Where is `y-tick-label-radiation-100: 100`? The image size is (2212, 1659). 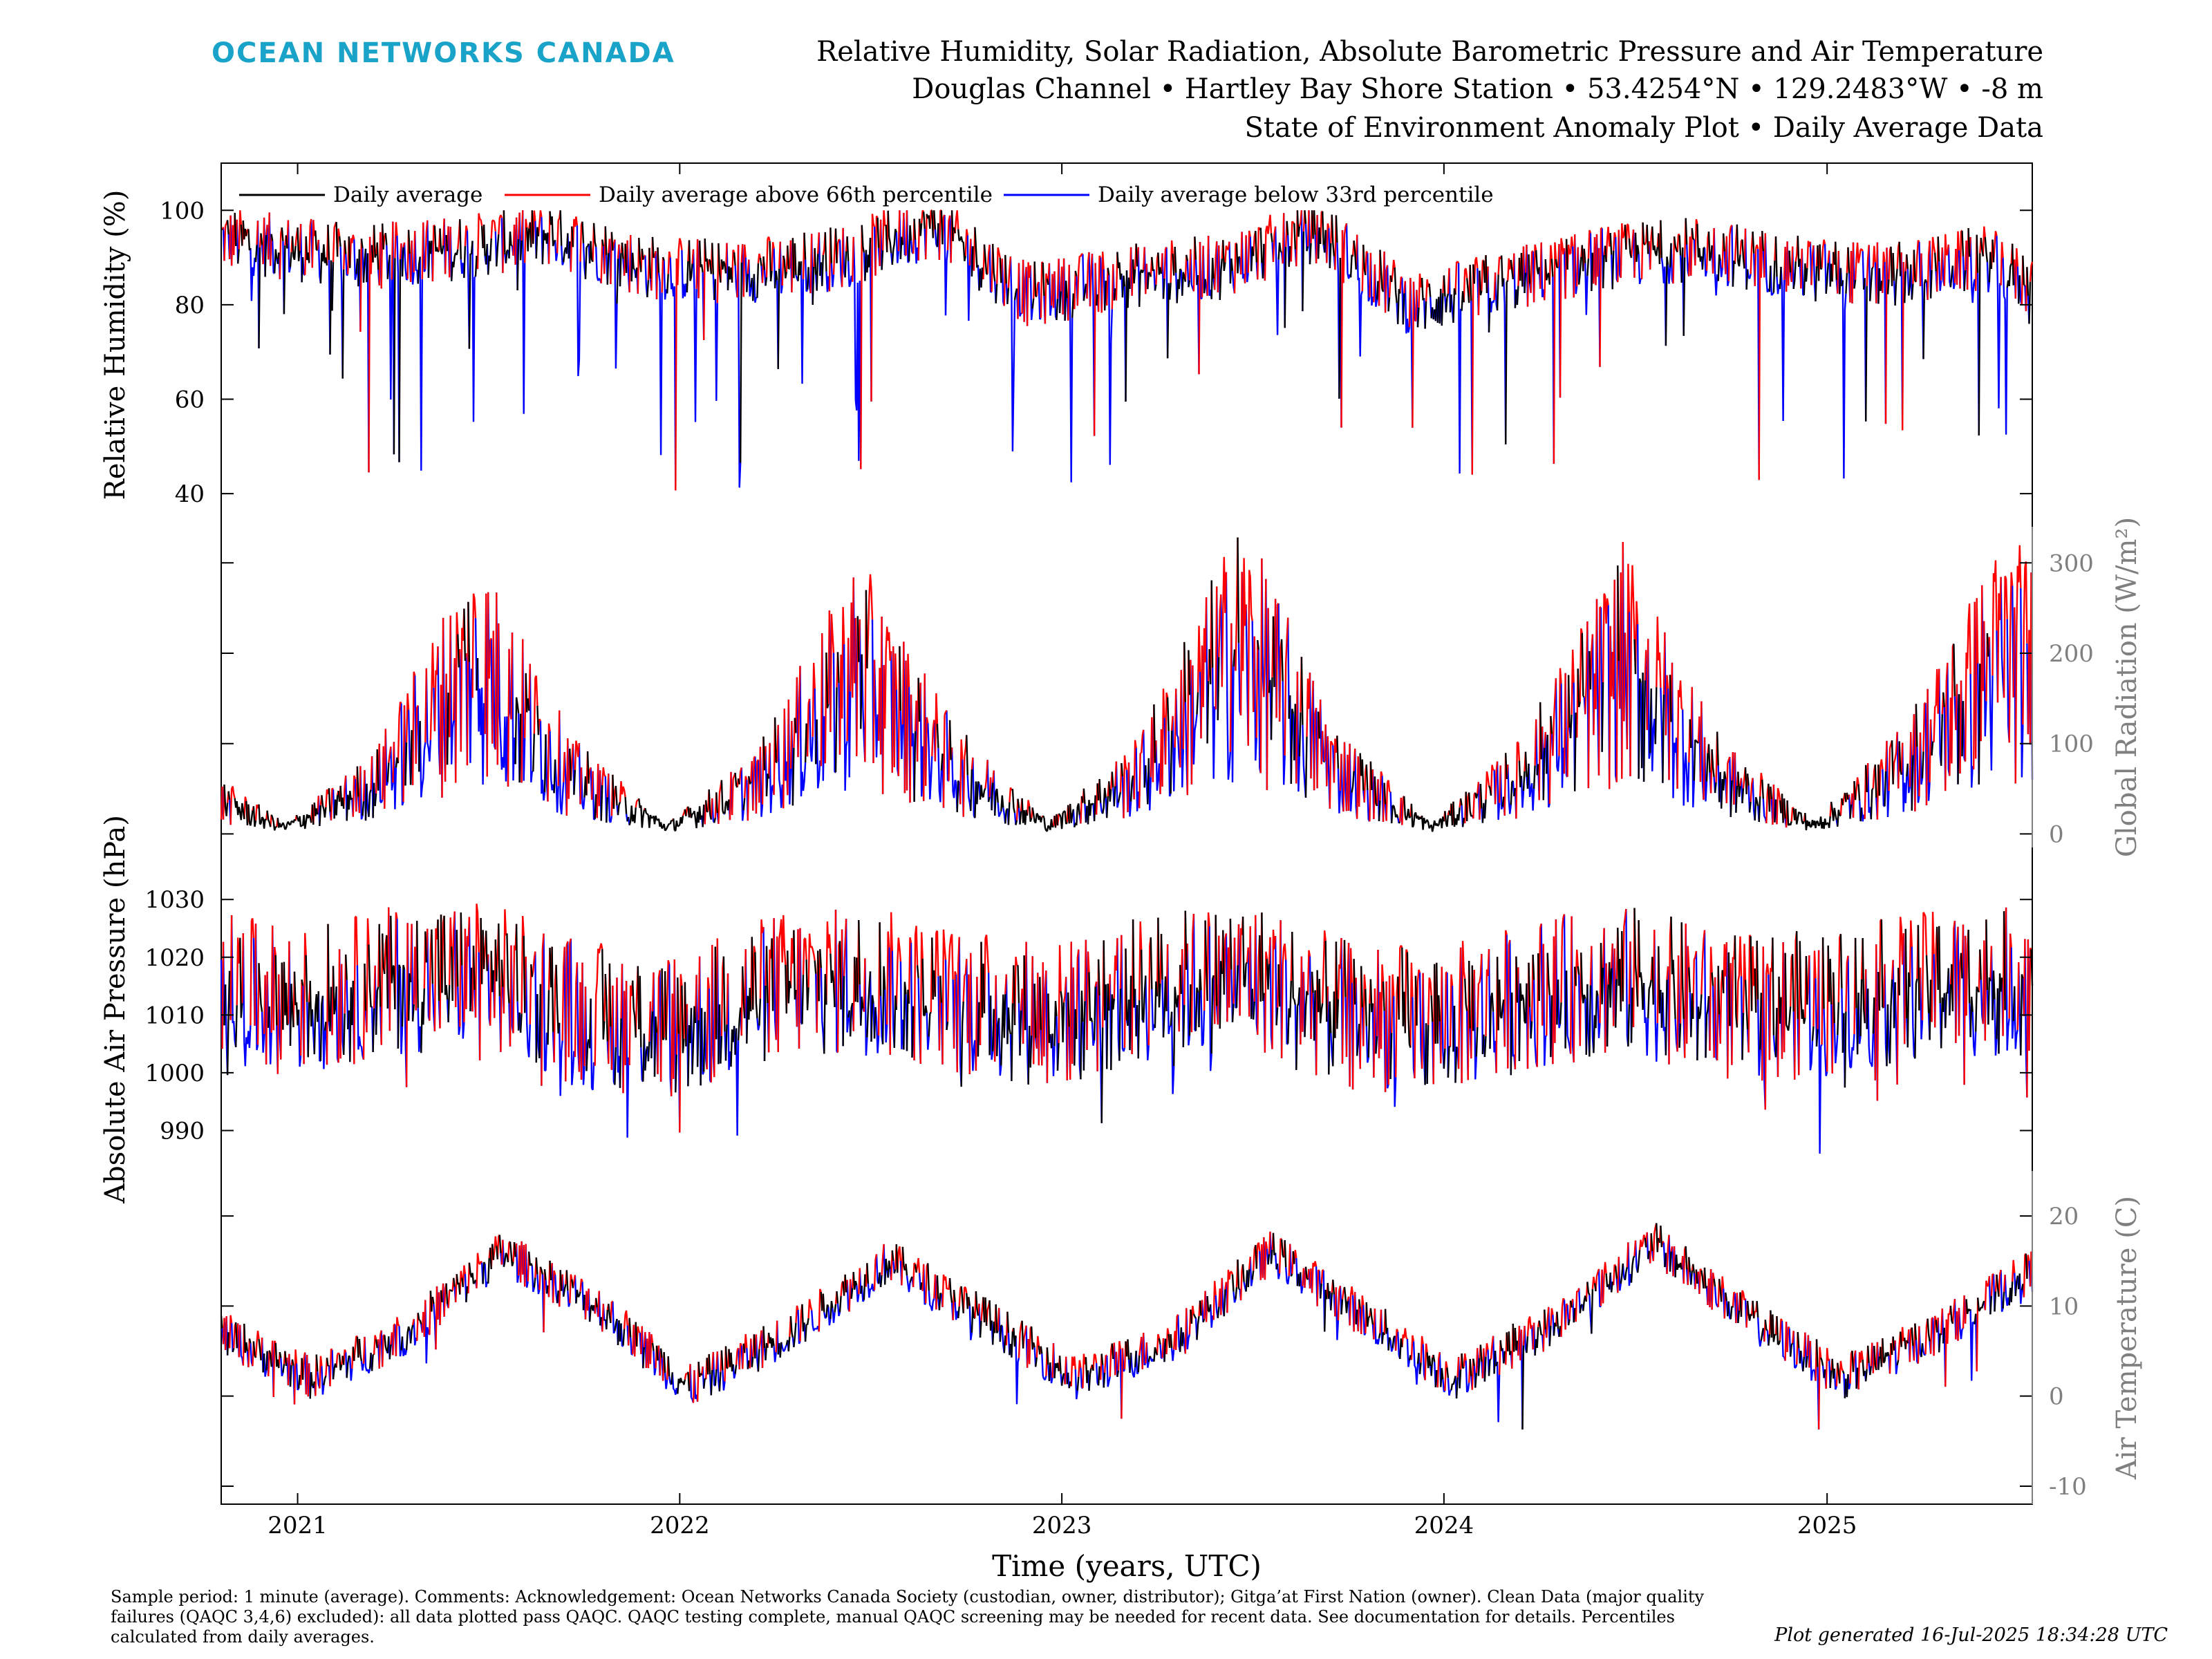
y-tick-label-radiation-100: 100 is located at coordinates (2071, 744).